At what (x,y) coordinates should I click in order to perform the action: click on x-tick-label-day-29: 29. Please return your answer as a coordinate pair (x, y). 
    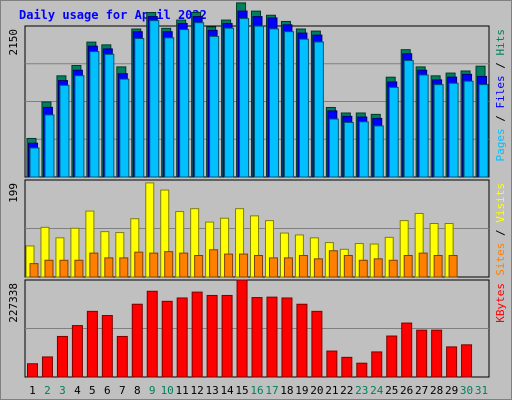
    Looking at the image, I should click on (451, 390).